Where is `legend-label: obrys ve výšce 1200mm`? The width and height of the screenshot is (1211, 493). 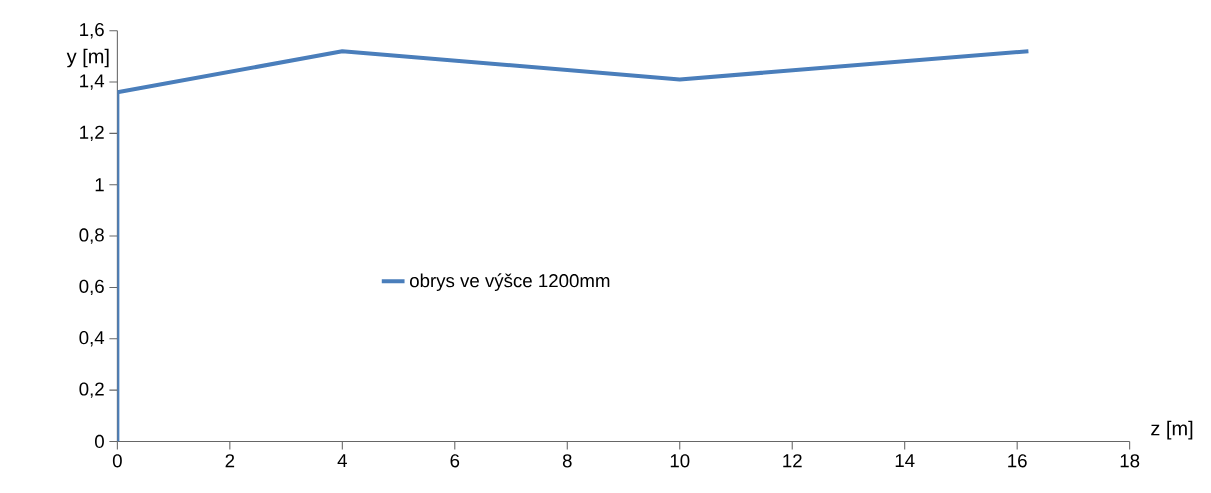 legend-label: obrys ve výšce 1200mm is located at coordinates (509, 282).